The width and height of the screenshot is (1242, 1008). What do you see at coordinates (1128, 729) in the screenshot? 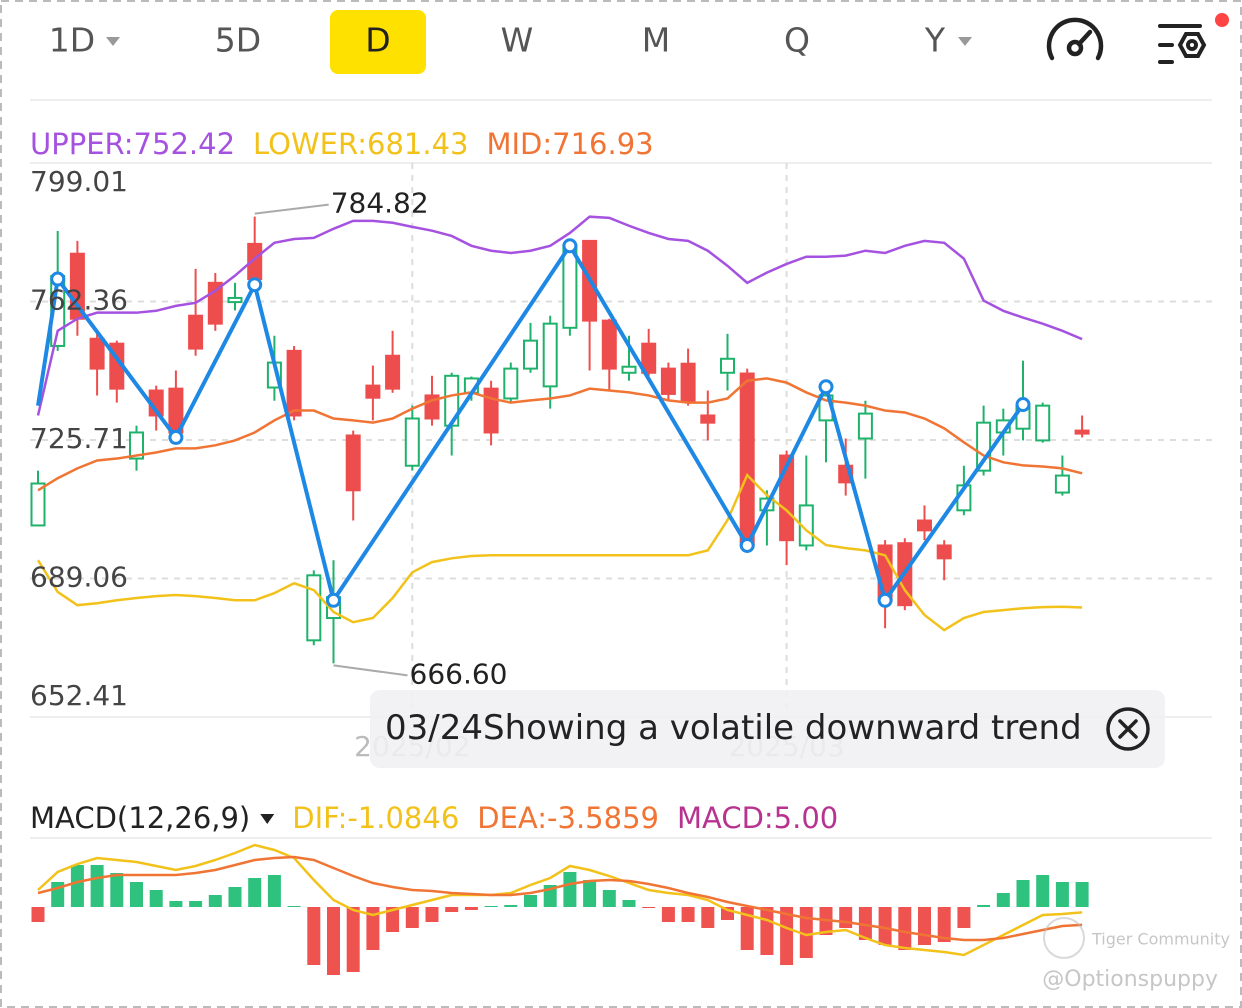
I see `close-button` at bounding box center [1128, 729].